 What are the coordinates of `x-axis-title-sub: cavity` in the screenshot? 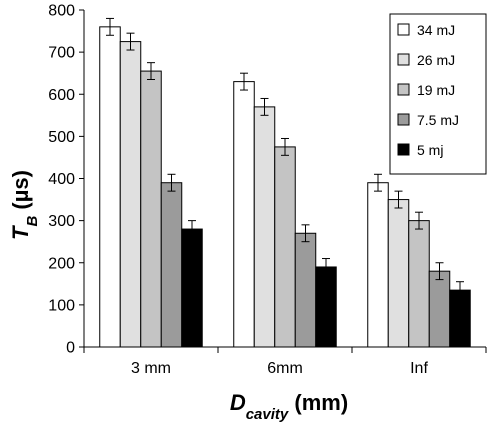 It's located at (267, 414).